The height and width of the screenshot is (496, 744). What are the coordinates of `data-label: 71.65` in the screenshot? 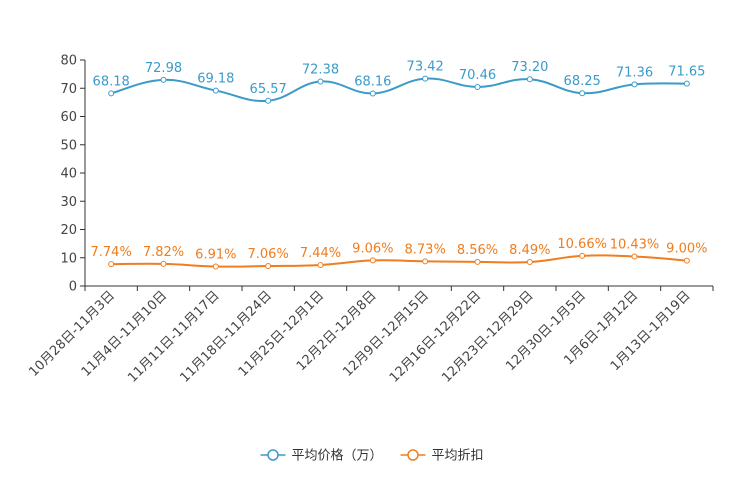 It's located at (686, 72).